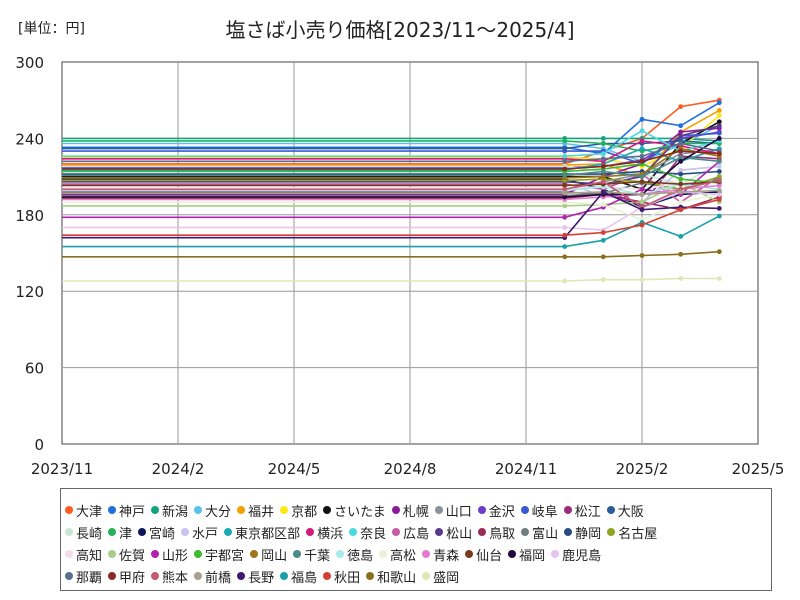  I want to click on legend-label: 熊本, so click(175, 578).